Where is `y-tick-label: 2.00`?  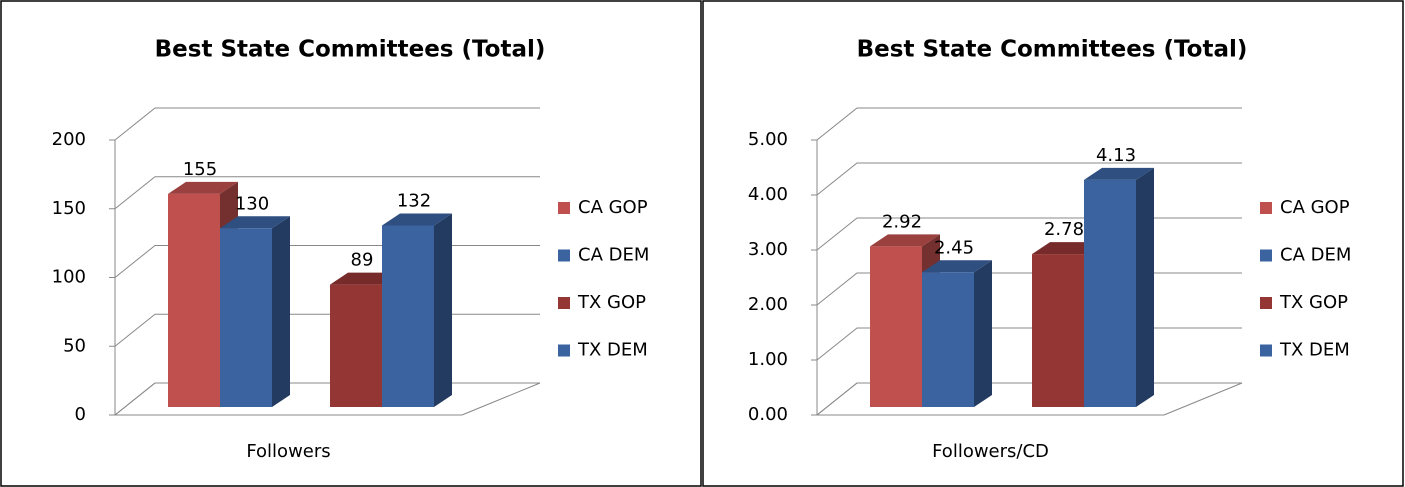
y-tick-label: 2.00 is located at coordinates (768, 304).